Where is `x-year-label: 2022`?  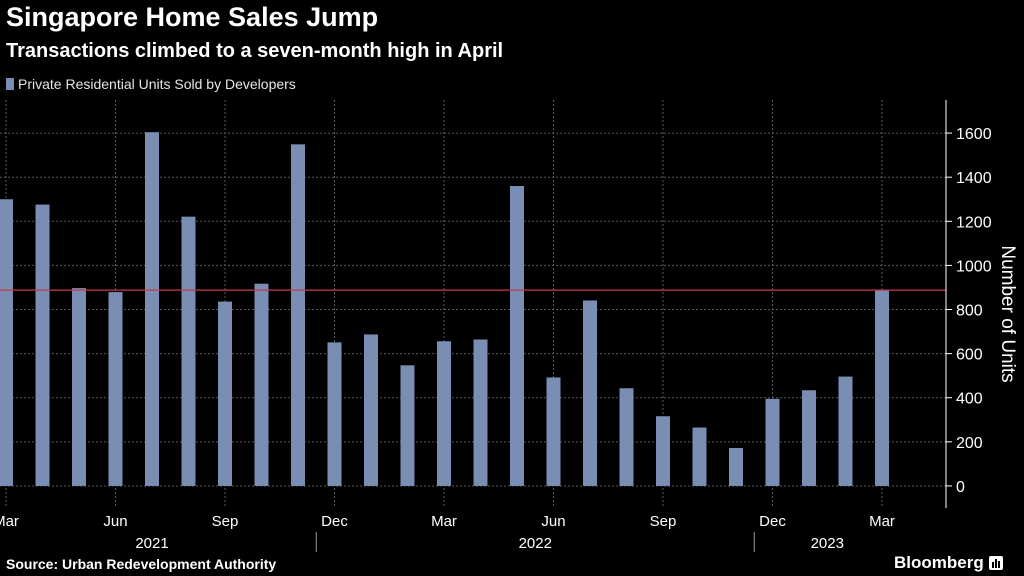
x-year-label: 2022 is located at coordinates (535, 543).